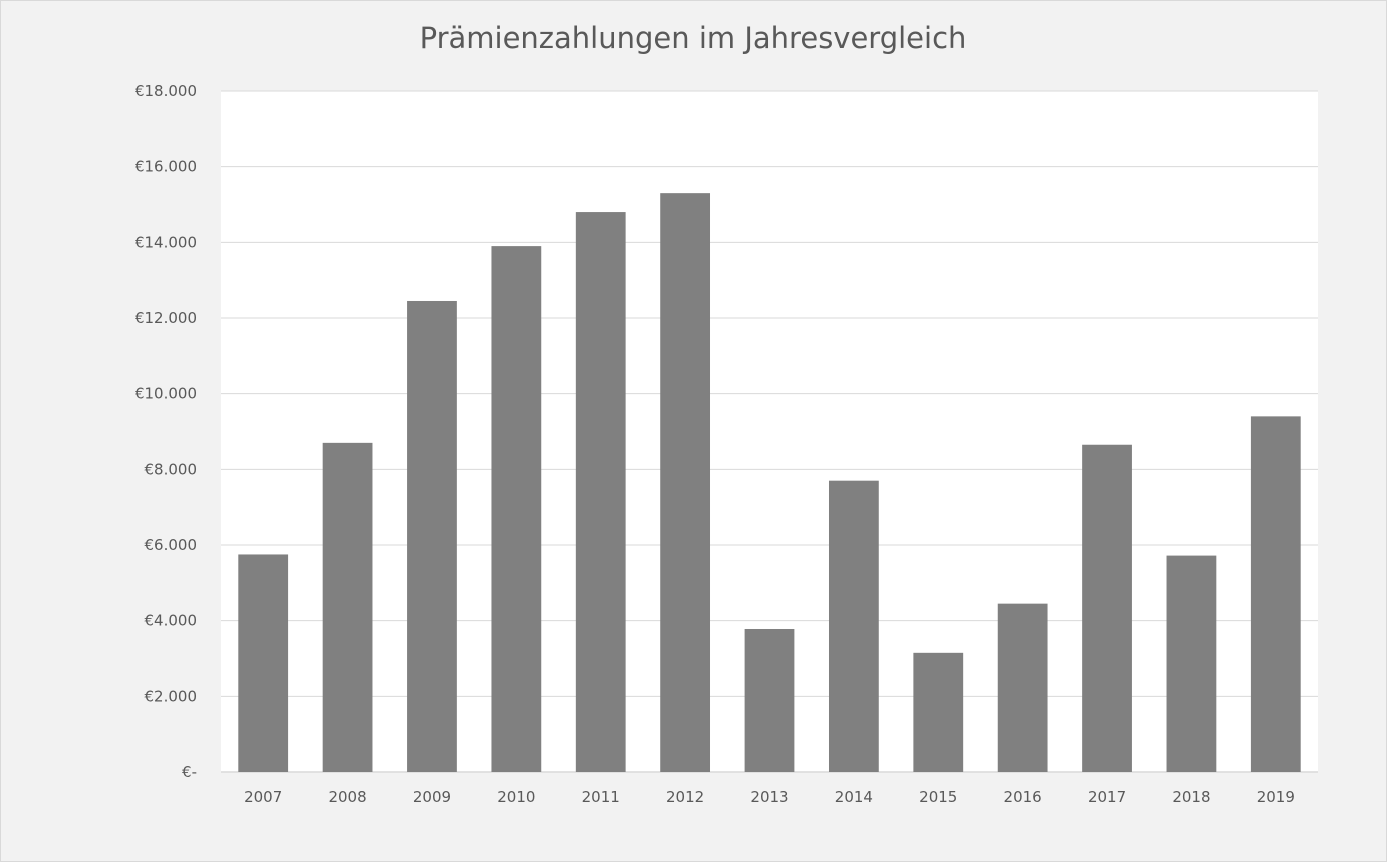 This screenshot has height=862, width=1387. What do you see at coordinates (938, 797) in the screenshot?
I see `x-tick-label: 2015` at bounding box center [938, 797].